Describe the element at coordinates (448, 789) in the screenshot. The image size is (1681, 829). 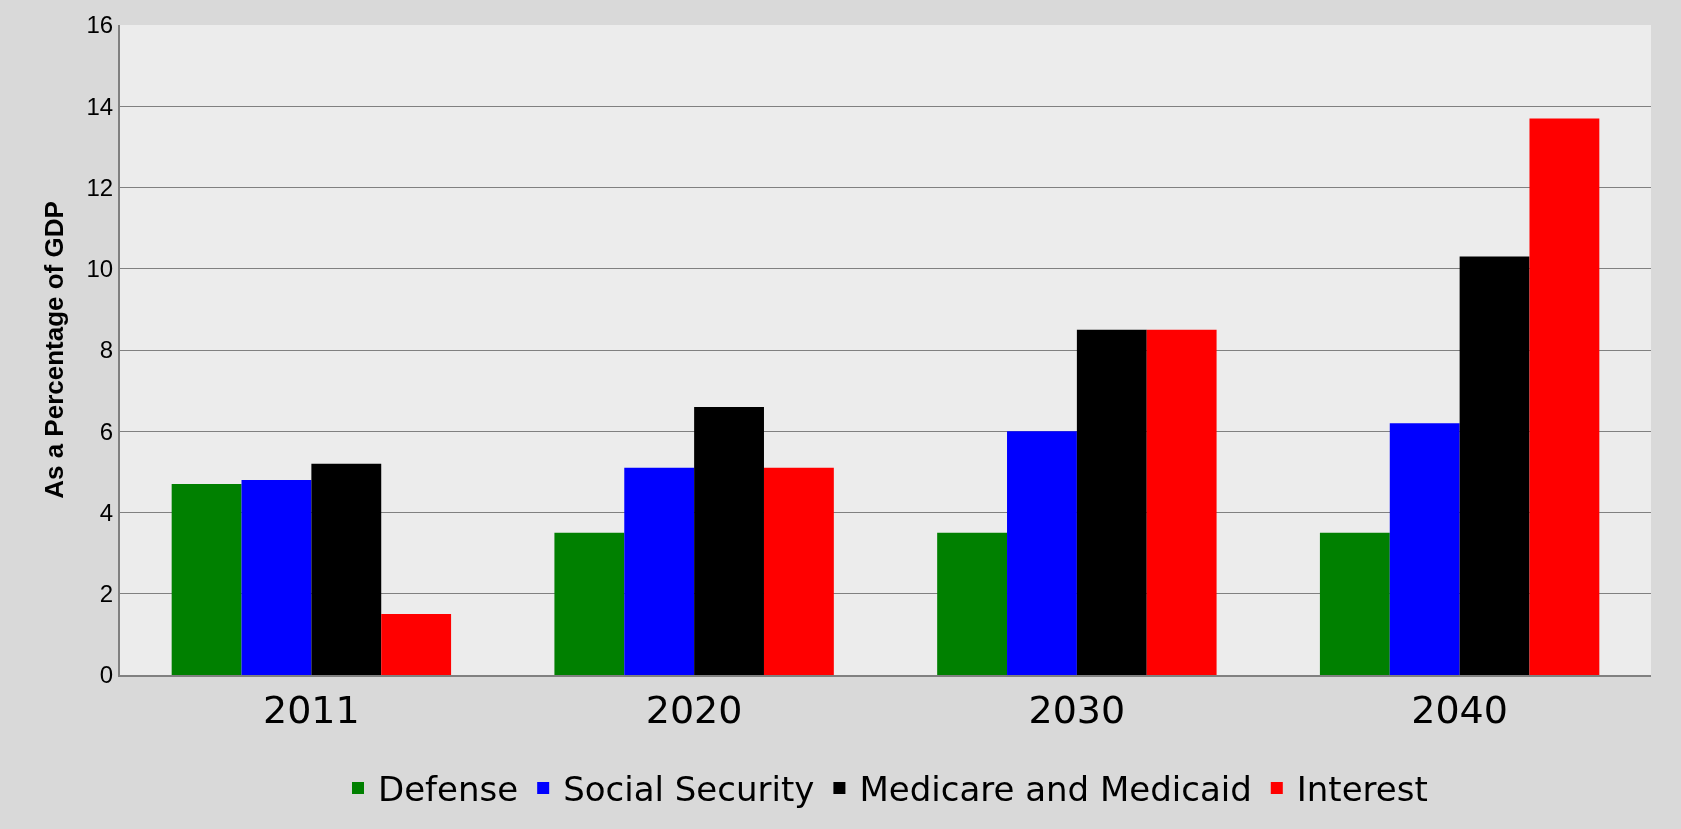
I see `legend-label: Defense` at that location.